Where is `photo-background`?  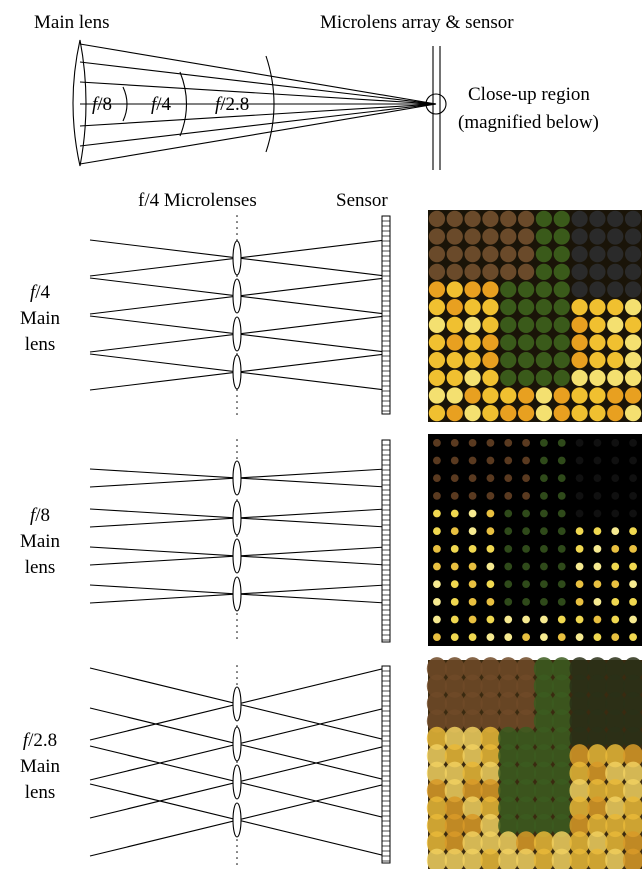 photo-background is located at coordinates (535, 764).